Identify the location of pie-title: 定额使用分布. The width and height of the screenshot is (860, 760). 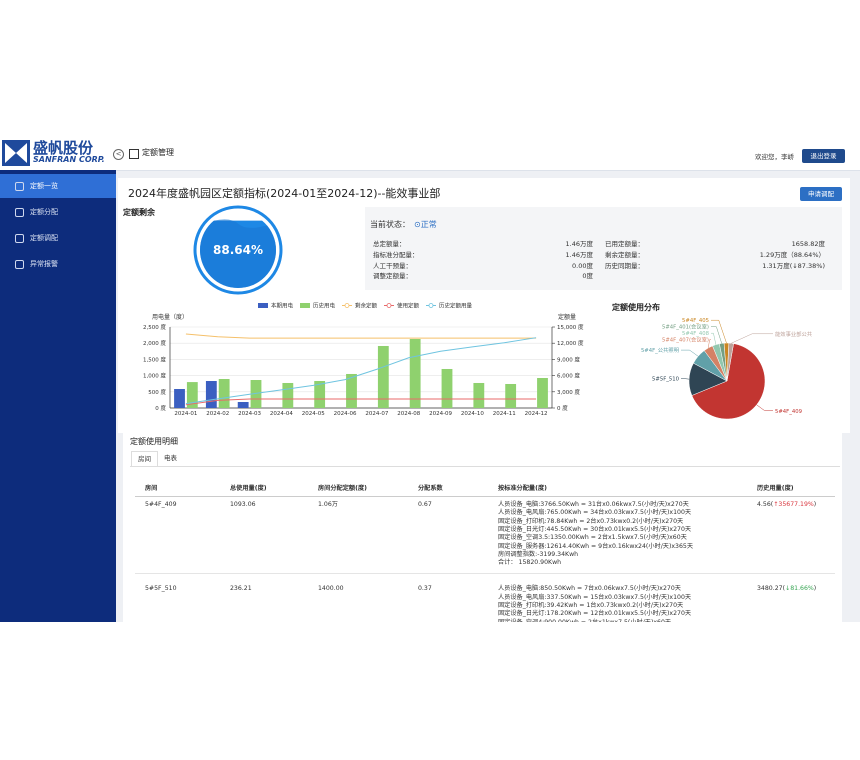
(635, 307).